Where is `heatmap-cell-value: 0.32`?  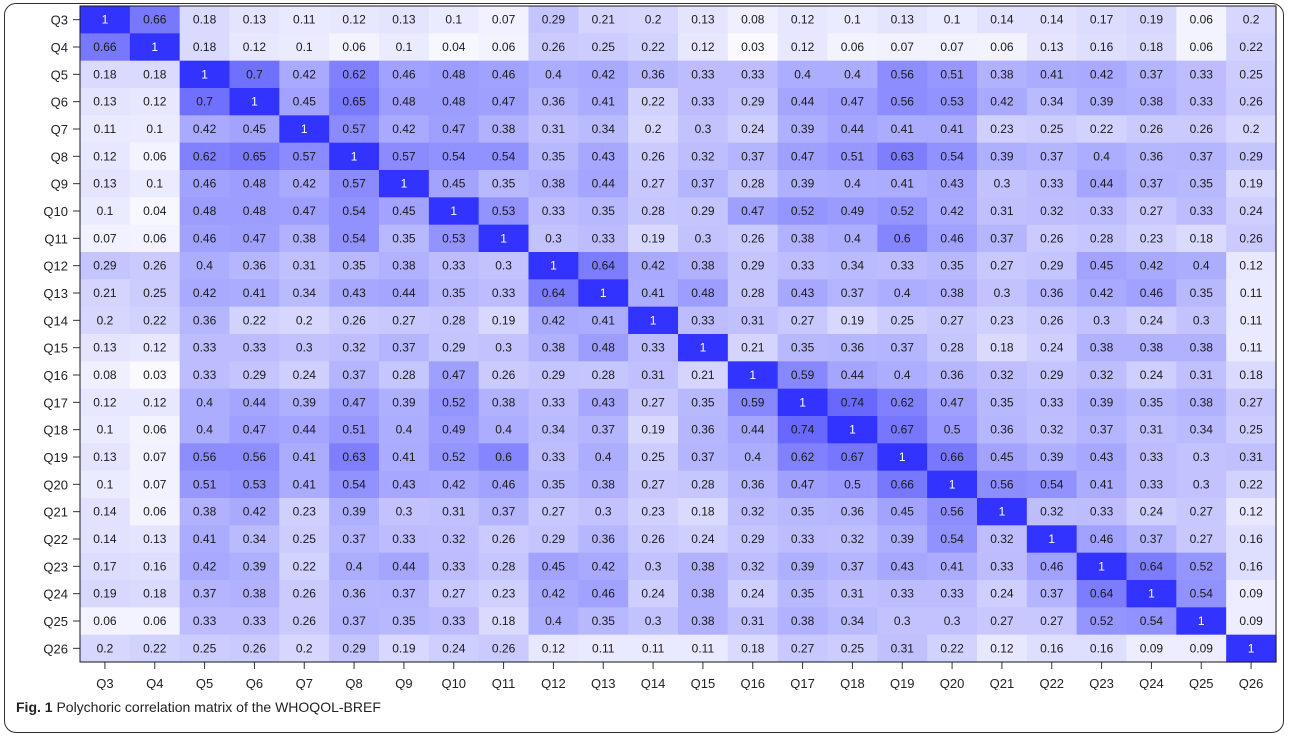 heatmap-cell-value: 0.32 is located at coordinates (454, 539).